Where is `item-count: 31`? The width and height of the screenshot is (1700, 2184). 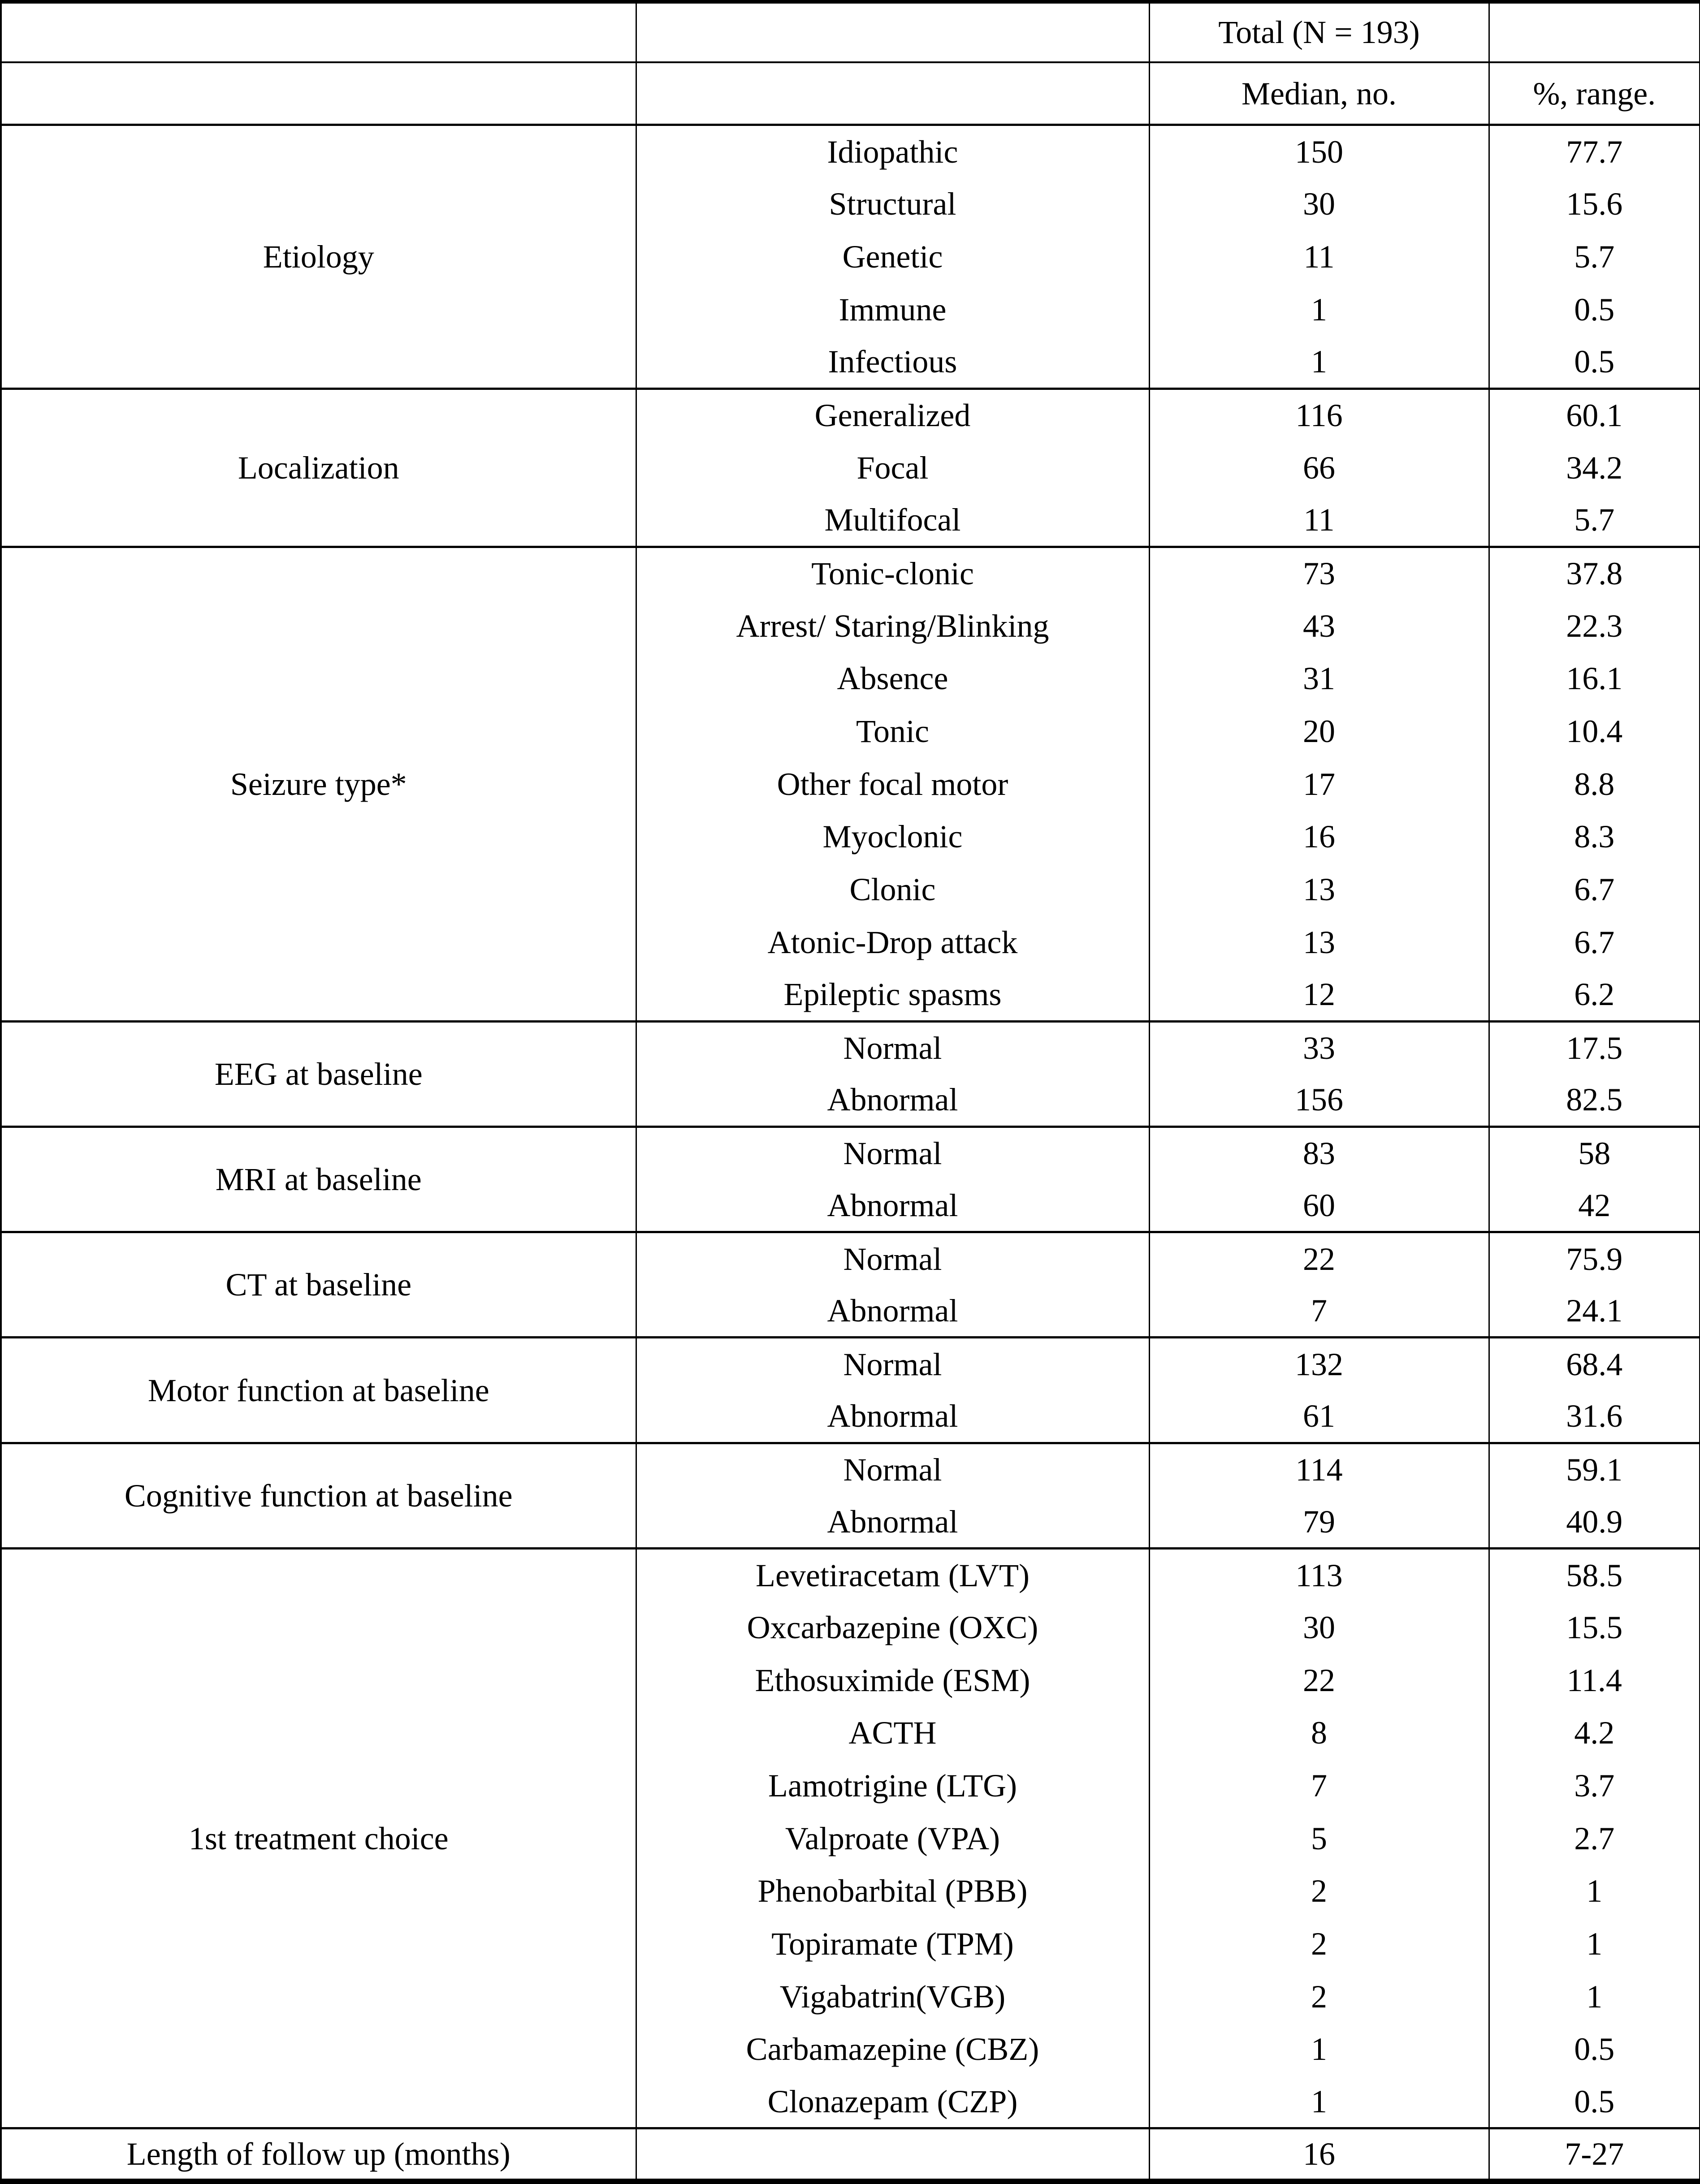 item-count: 31 is located at coordinates (1319, 678).